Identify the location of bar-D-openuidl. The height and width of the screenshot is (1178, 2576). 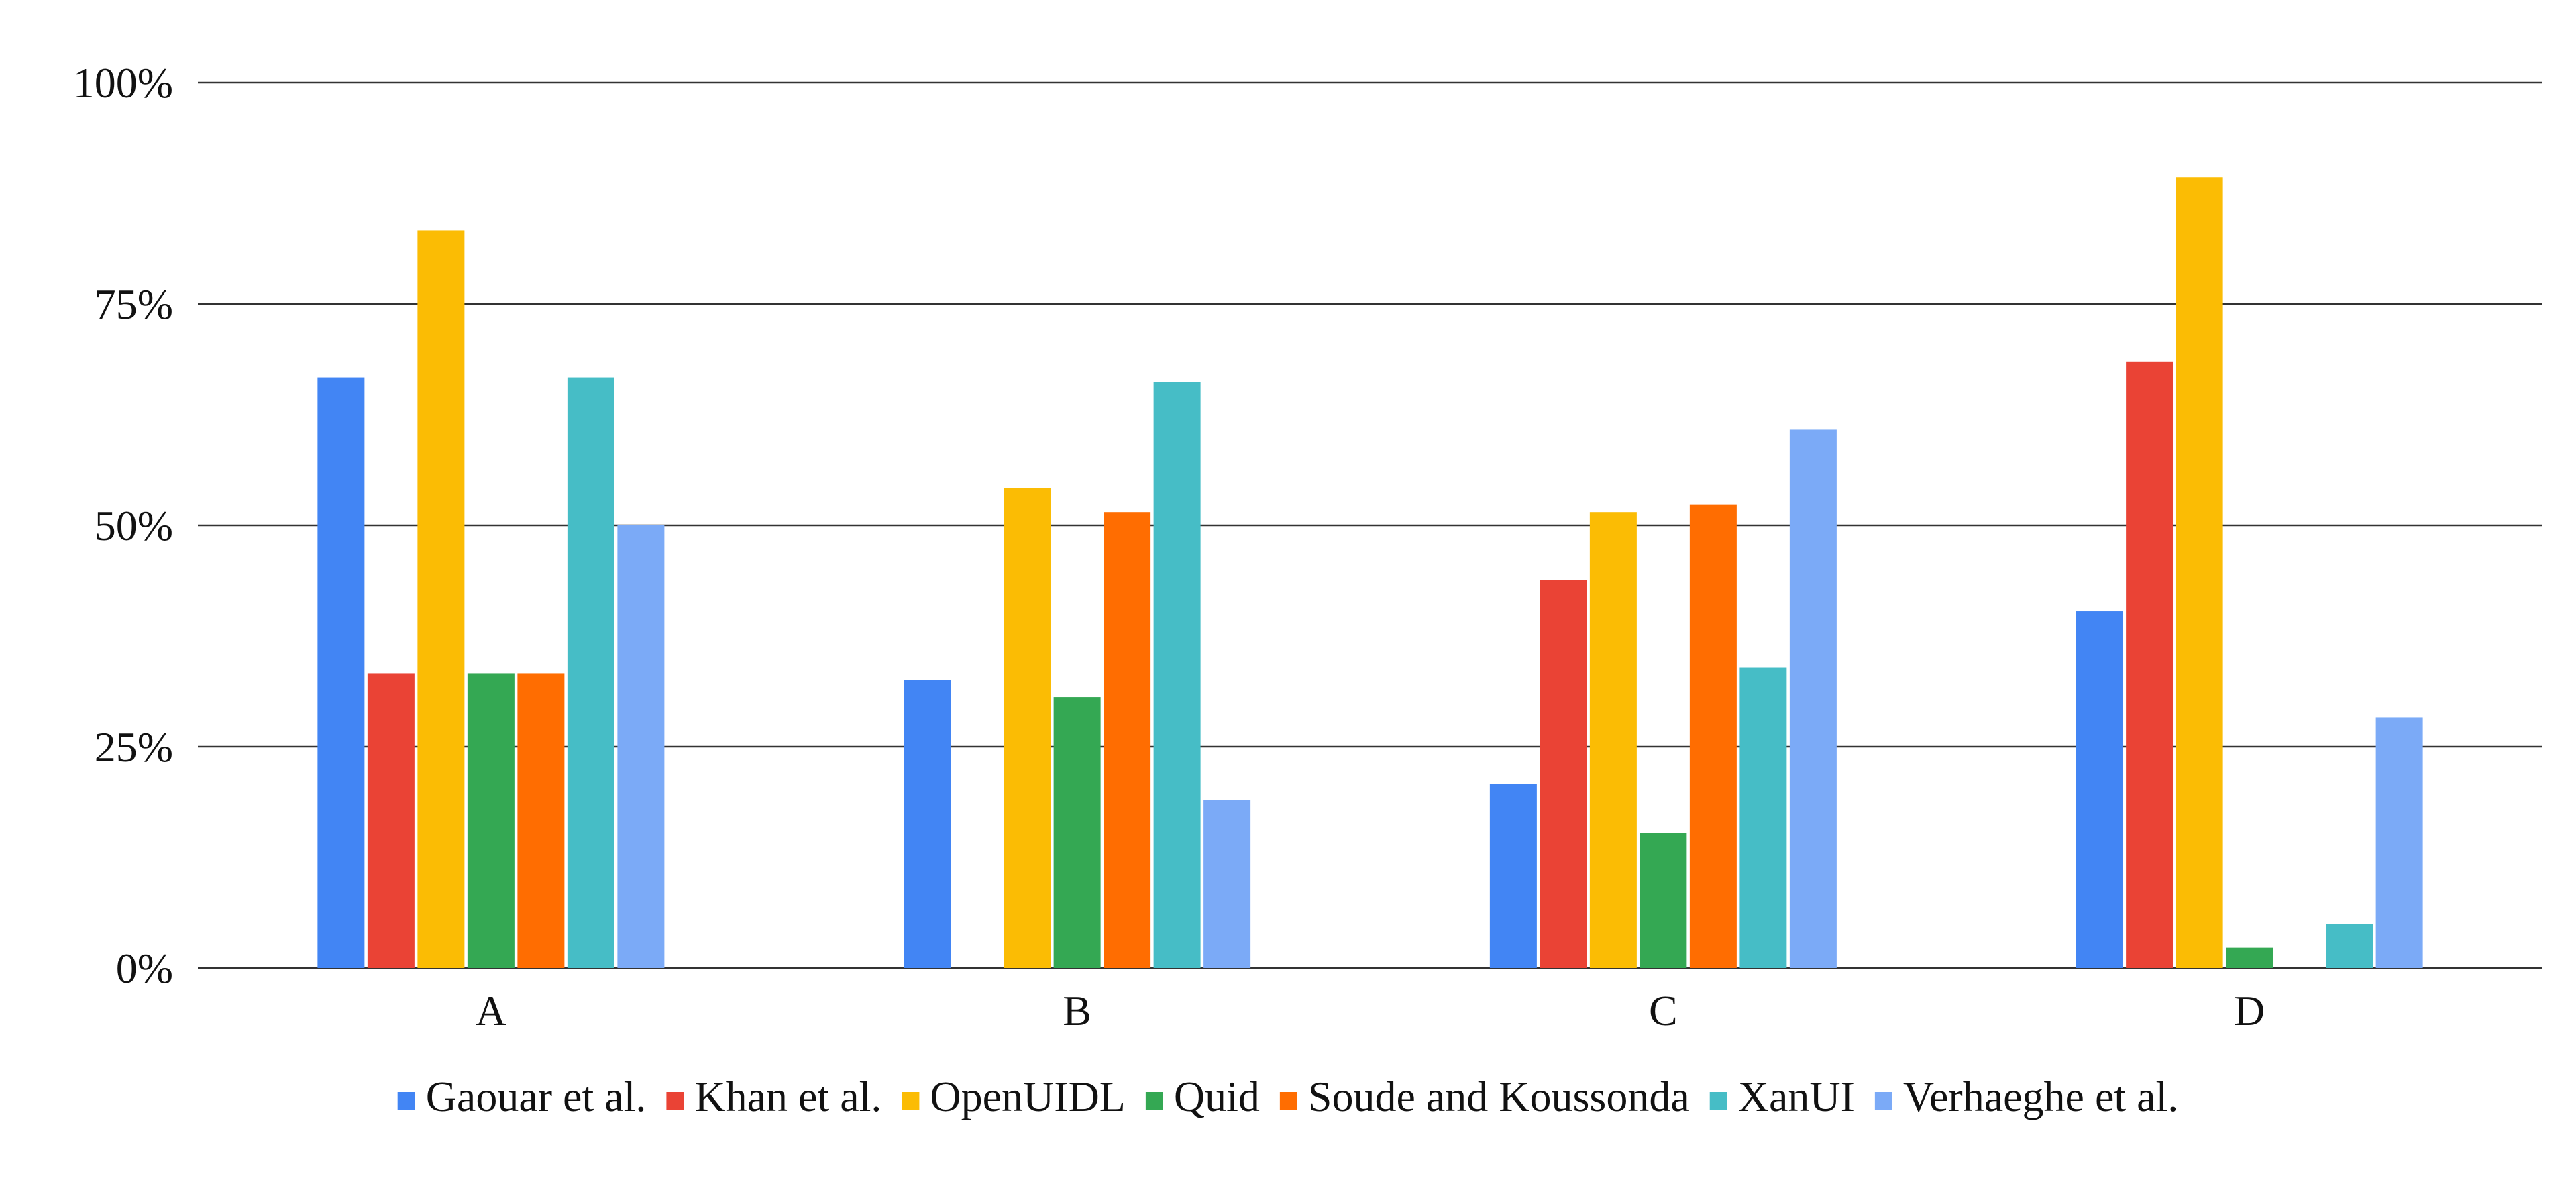
(2199, 573).